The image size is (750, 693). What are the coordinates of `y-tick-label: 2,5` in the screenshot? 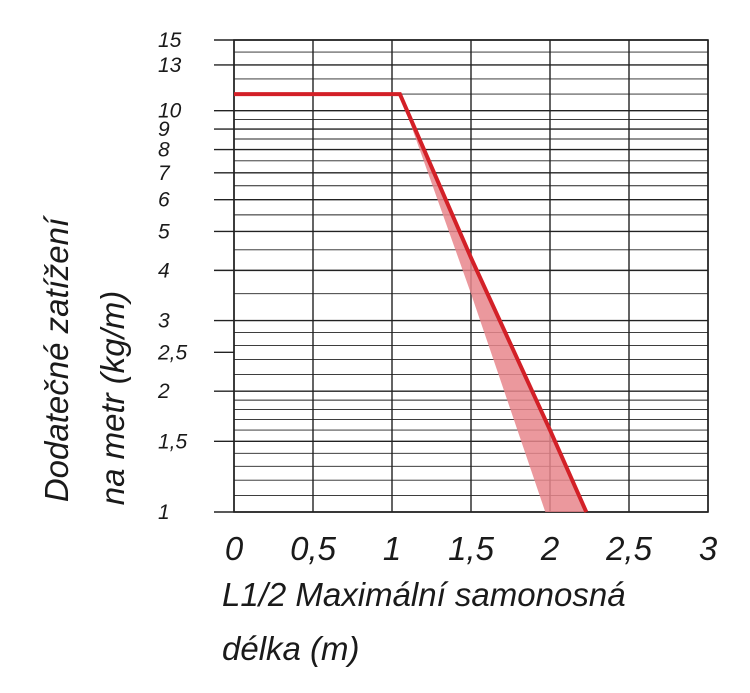 It's located at (172, 352).